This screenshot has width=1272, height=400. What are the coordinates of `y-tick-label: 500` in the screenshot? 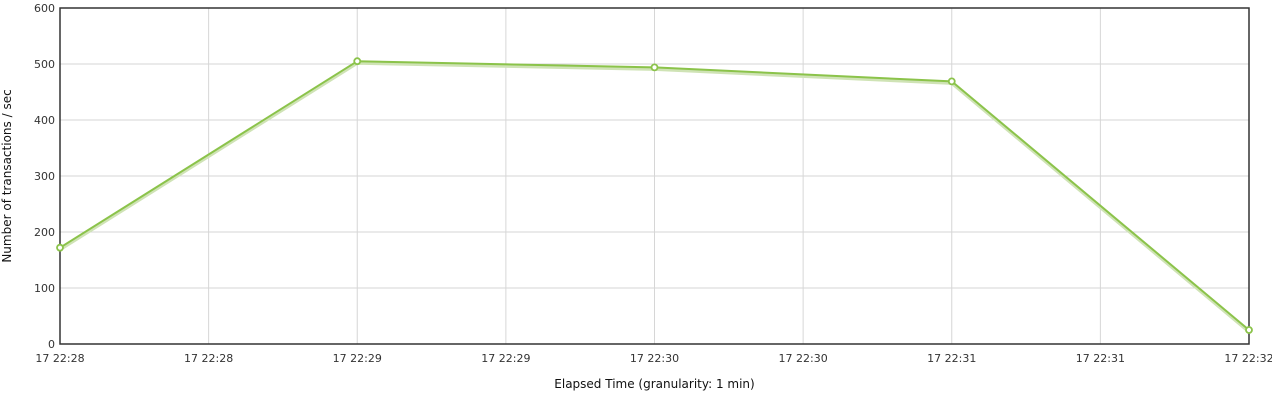 It's located at (44, 64).